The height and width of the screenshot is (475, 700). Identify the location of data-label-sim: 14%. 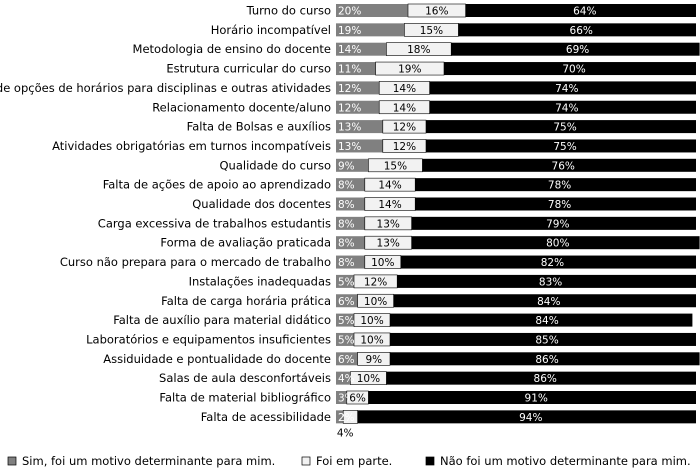
(349, 50).